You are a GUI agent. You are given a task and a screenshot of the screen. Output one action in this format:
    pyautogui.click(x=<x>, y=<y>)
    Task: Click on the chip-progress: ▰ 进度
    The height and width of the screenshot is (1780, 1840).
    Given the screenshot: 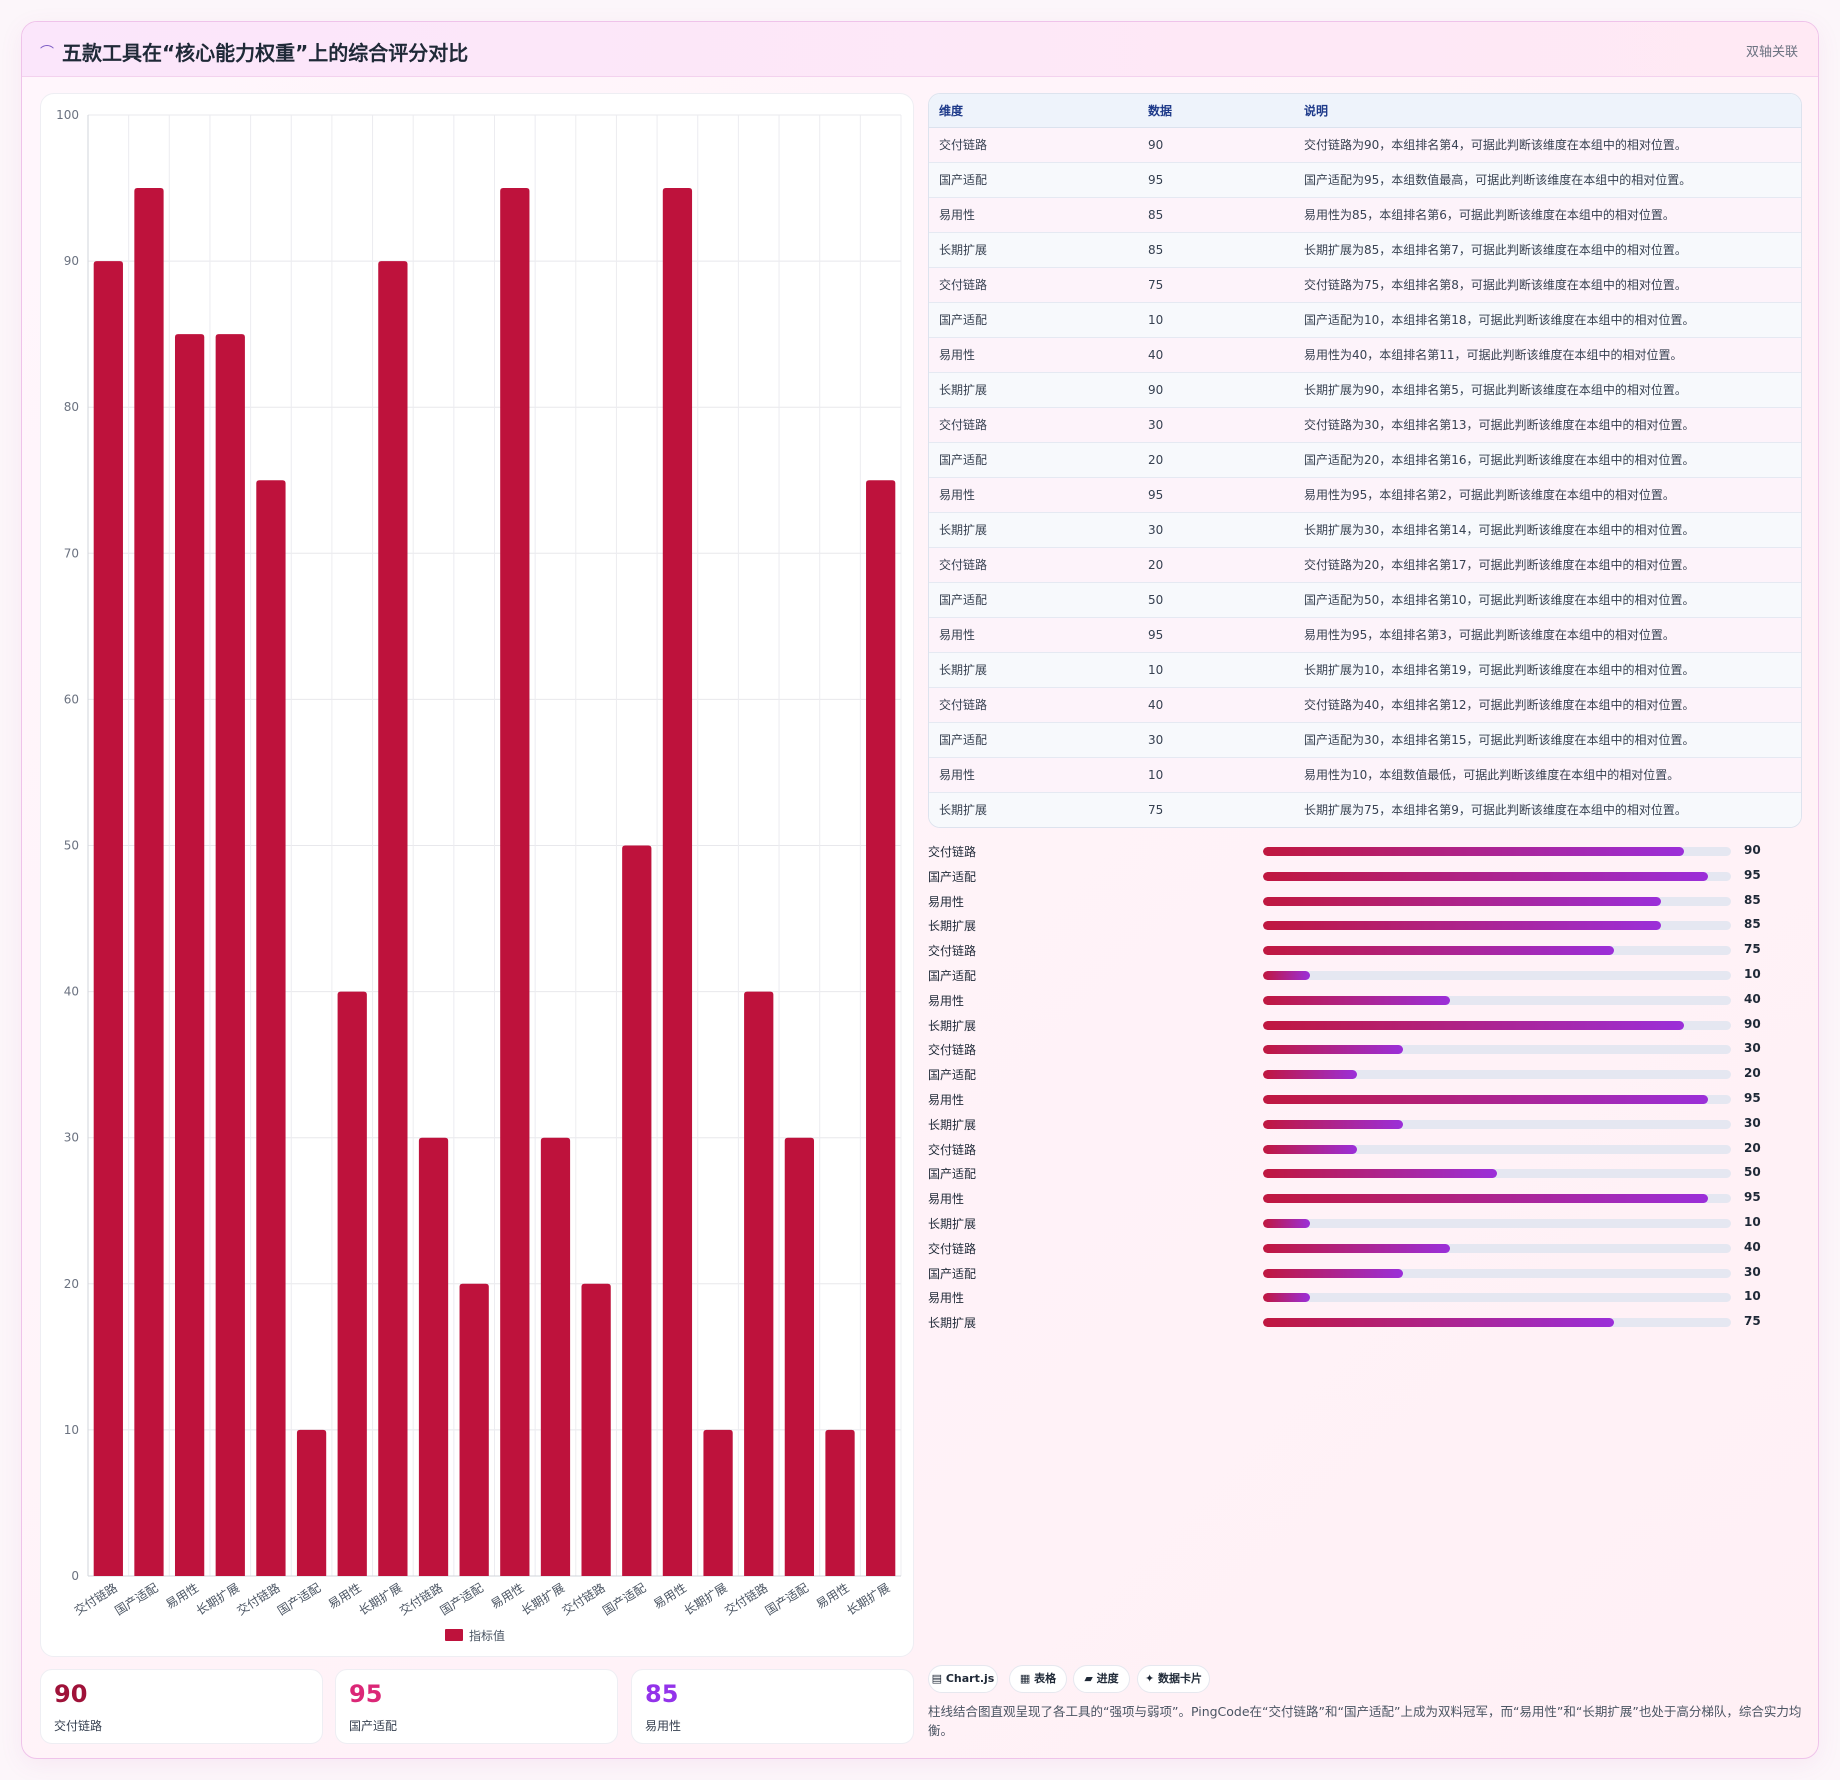 What is the action you would take?
    pyautogui.click(x=1101, y=1679)
    